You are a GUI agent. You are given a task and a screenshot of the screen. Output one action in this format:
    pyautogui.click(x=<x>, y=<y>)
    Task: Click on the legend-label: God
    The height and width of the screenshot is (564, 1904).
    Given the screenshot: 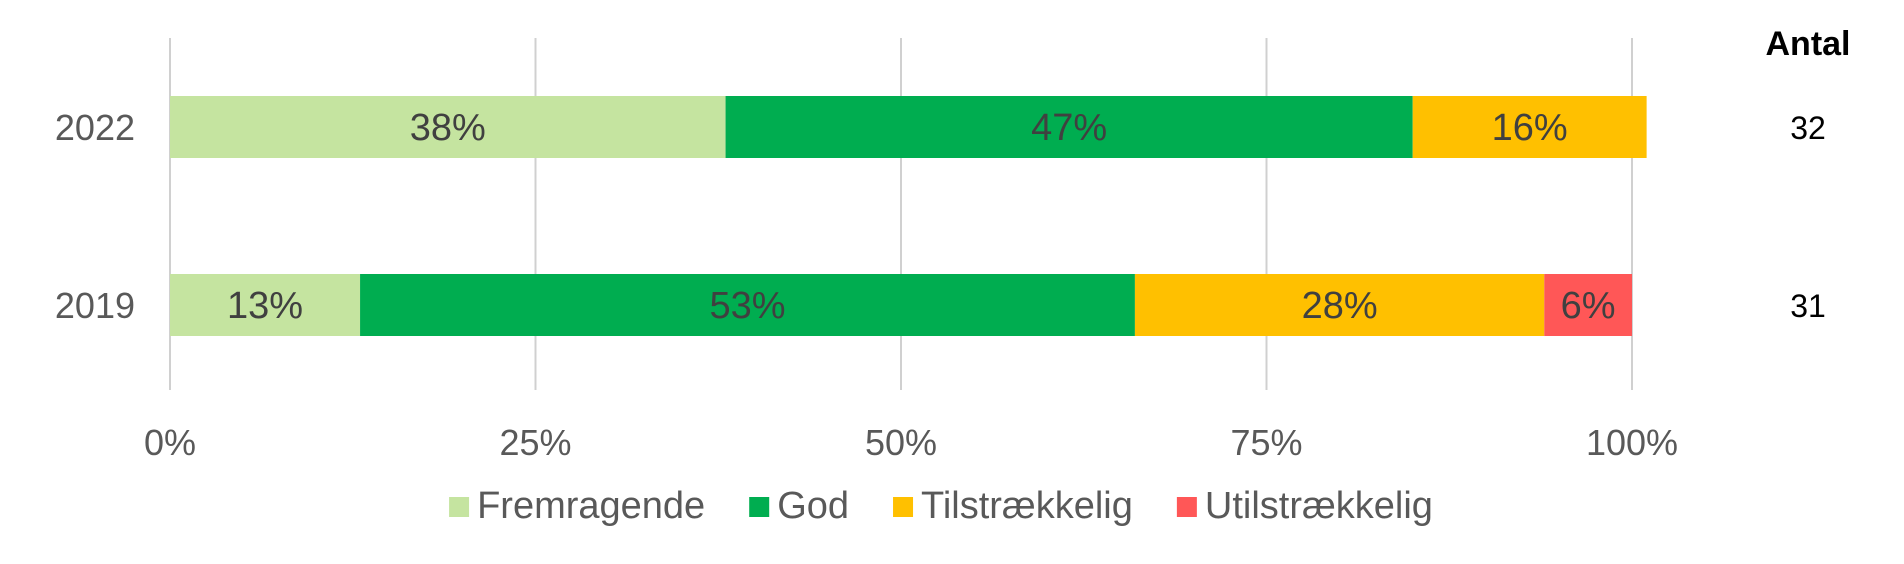 What is the action you would take?
    pyautogui.click(x=813, y=506)
    